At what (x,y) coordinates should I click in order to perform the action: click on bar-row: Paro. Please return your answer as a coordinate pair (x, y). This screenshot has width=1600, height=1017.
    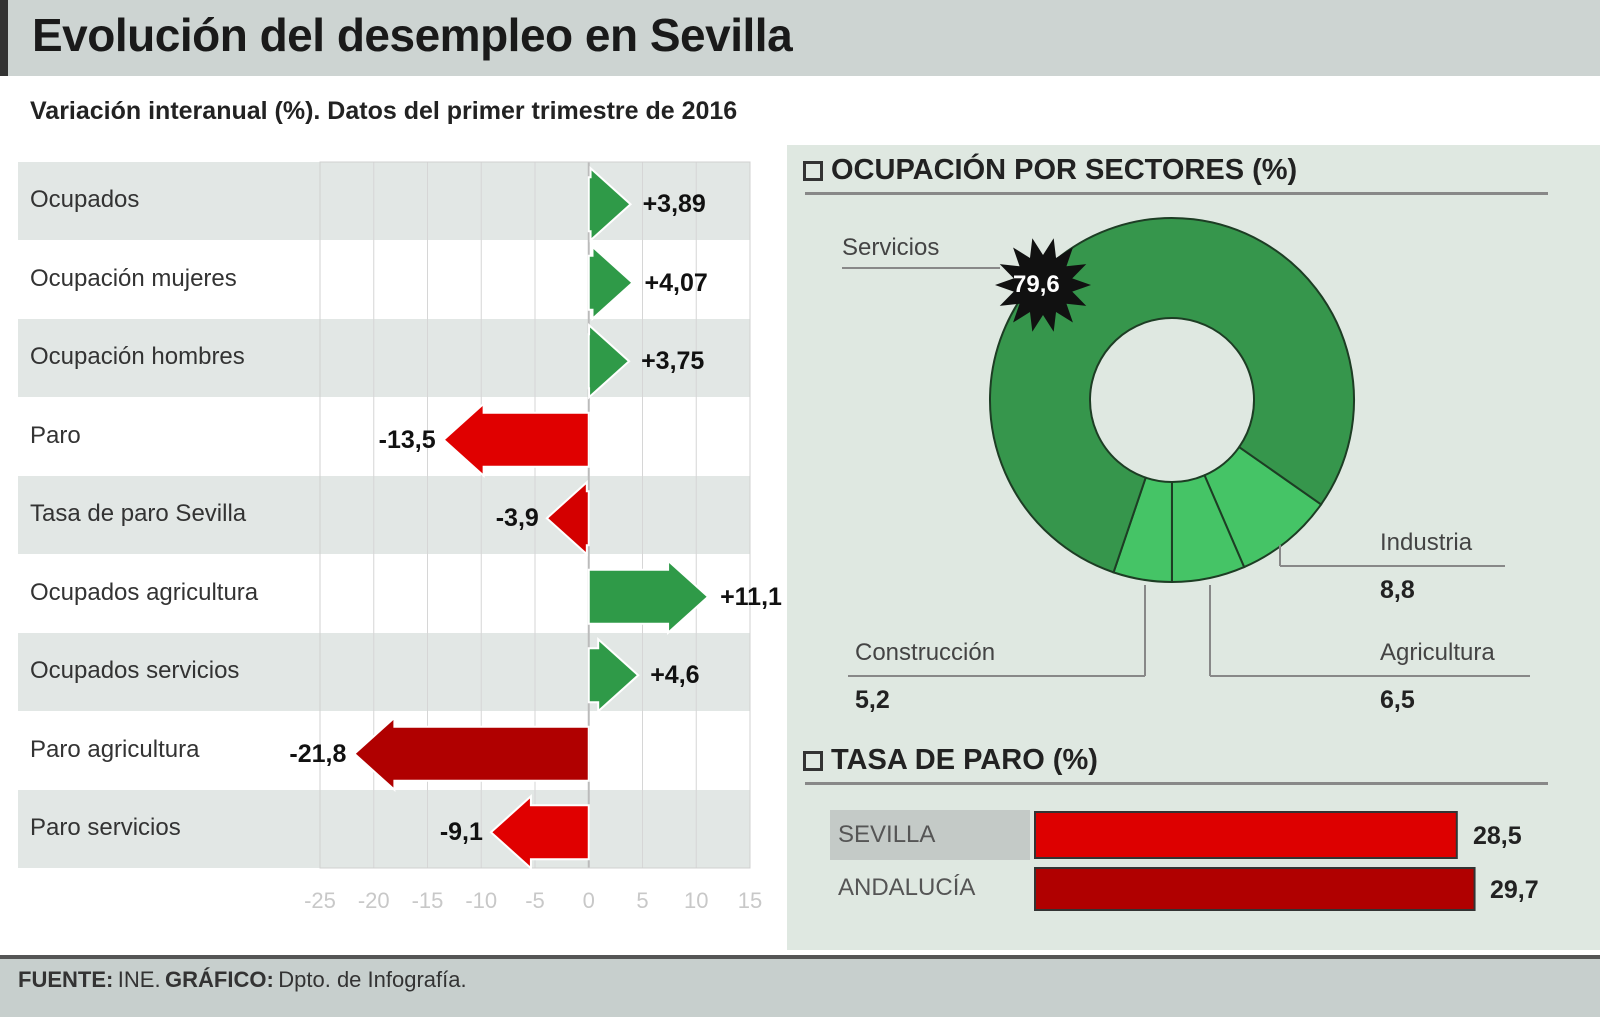
    Looking at the image, I should click on (384, 437).